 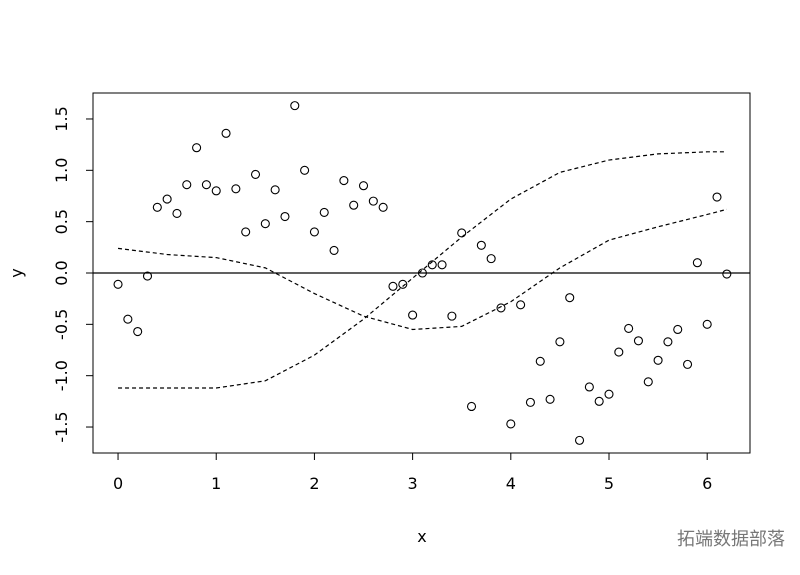 I want to click on x-tick-label: 6, so click(x=707, y=483).